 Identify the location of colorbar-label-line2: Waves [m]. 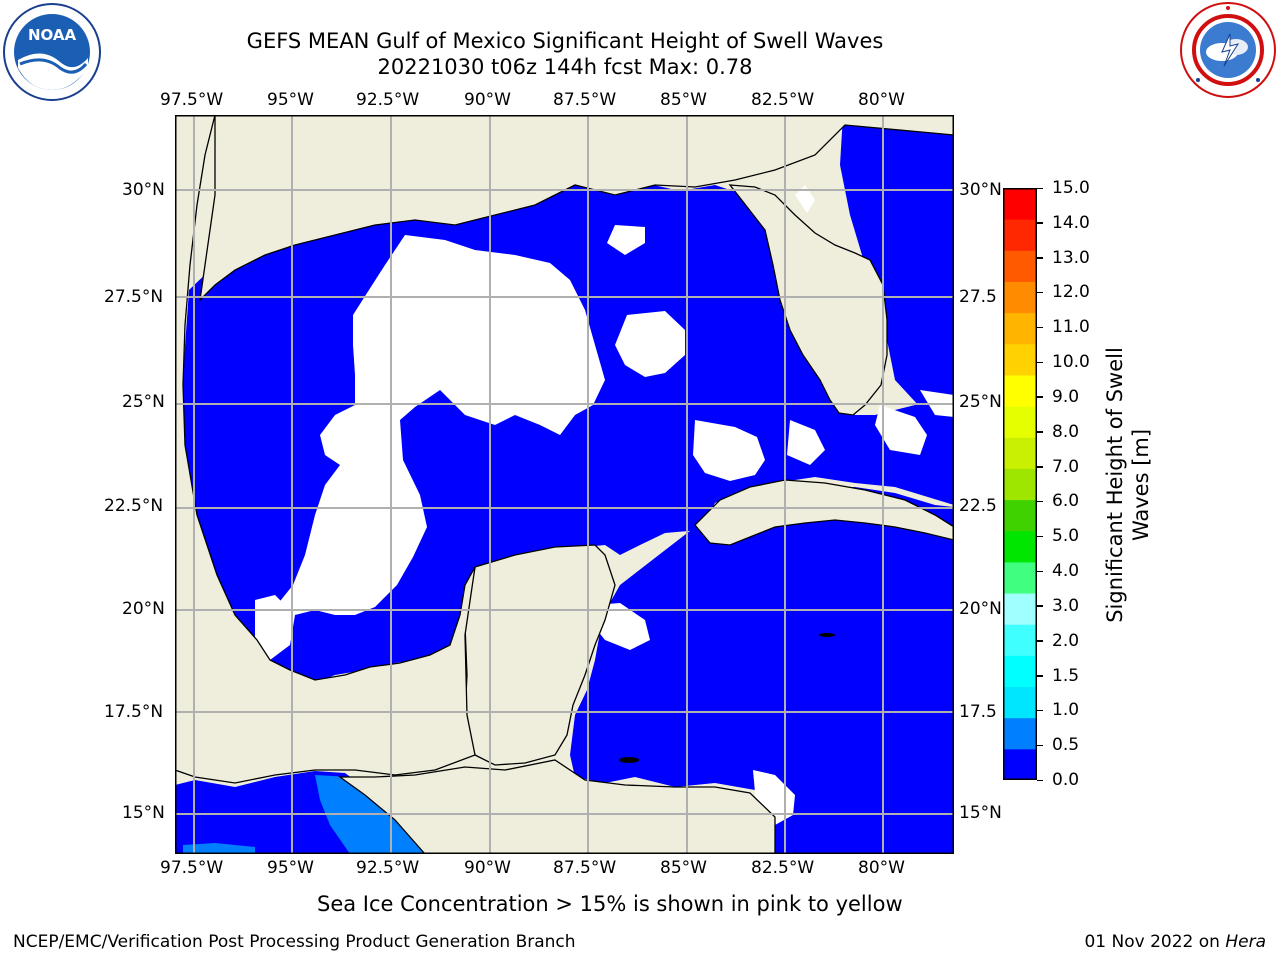
(1141, 485).